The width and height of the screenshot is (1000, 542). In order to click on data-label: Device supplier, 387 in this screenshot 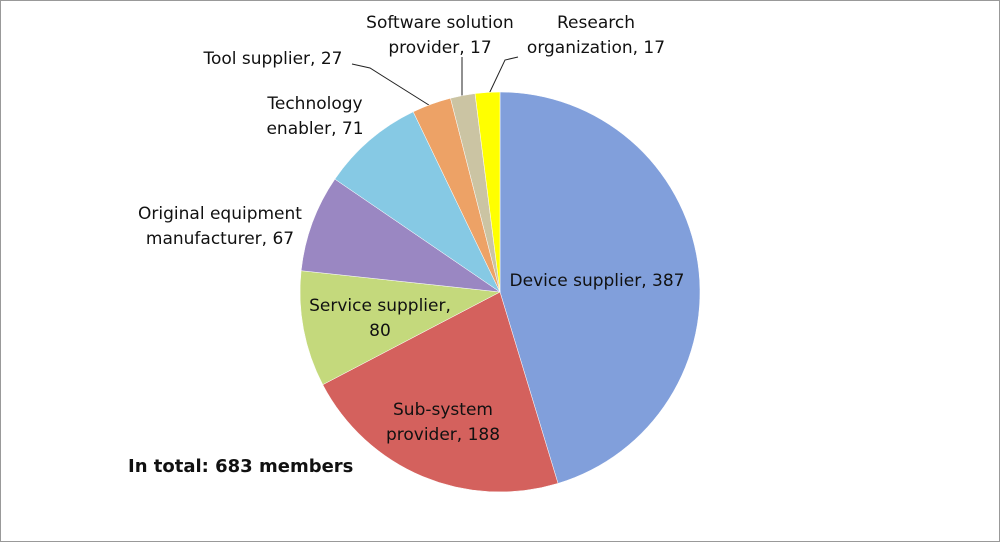, I will do `click(597, 281)`.